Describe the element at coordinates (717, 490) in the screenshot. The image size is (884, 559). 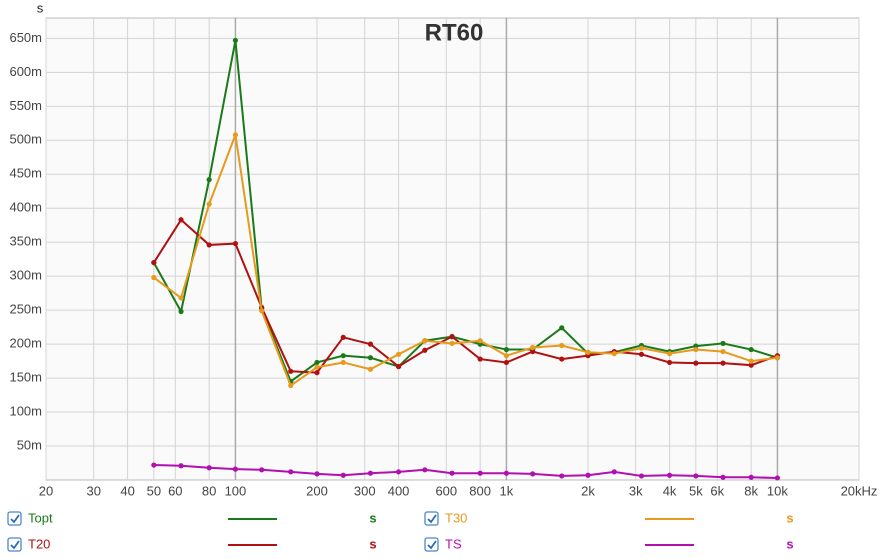
I see `x-tick-label: 6k` at that location.